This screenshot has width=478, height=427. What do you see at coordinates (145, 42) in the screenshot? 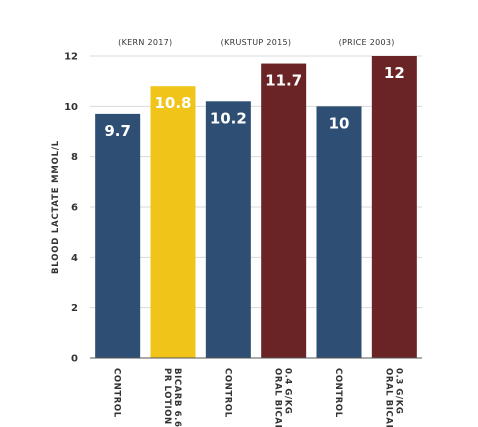
I see `study-label: (KERN 2017)` at bounding box center [145, 42].